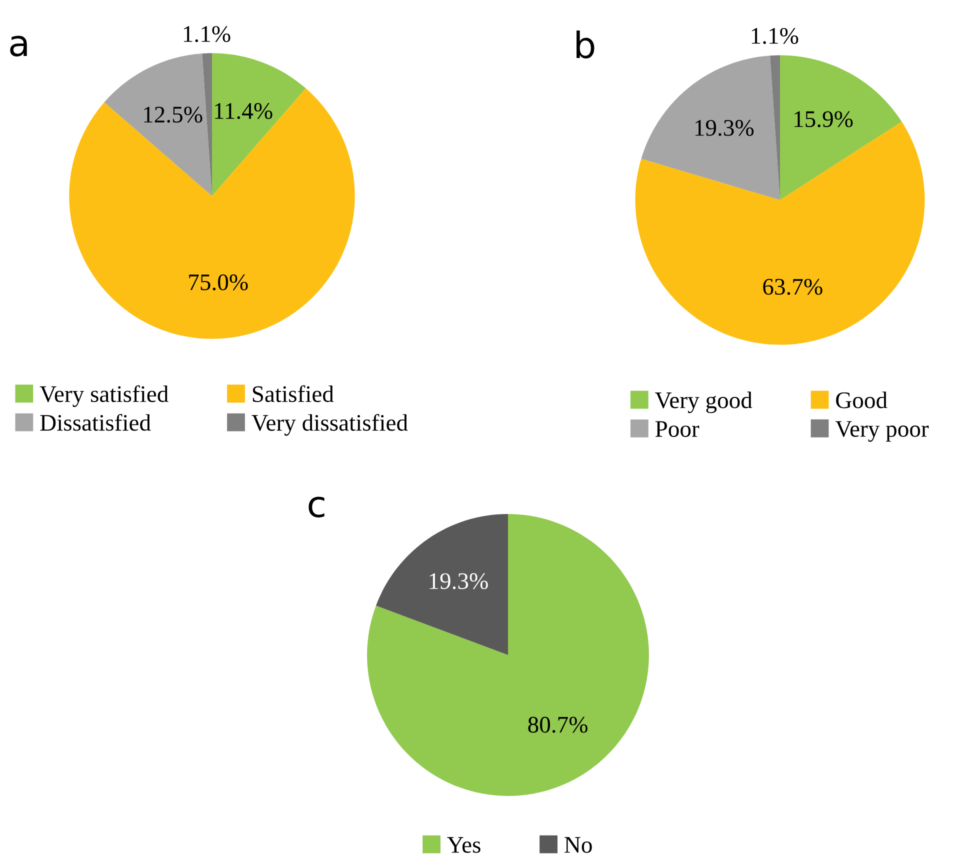 This screenshot has height=857, width=973. I want to click on legend-label: Good, so click(862, 400).